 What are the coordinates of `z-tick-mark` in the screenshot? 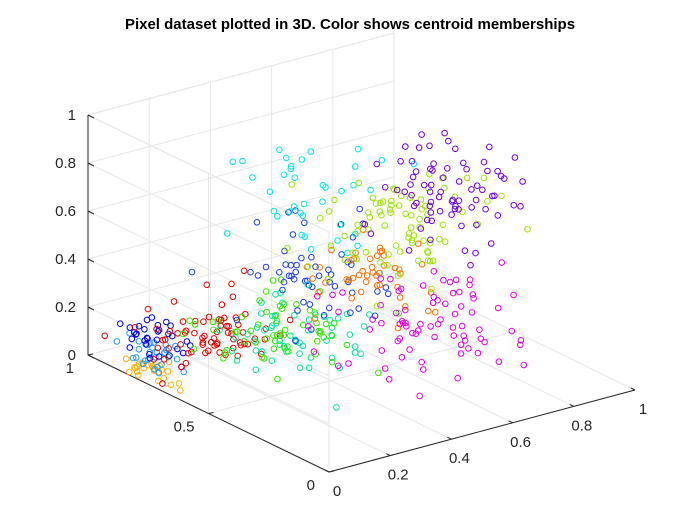 It's located at (91, 260).